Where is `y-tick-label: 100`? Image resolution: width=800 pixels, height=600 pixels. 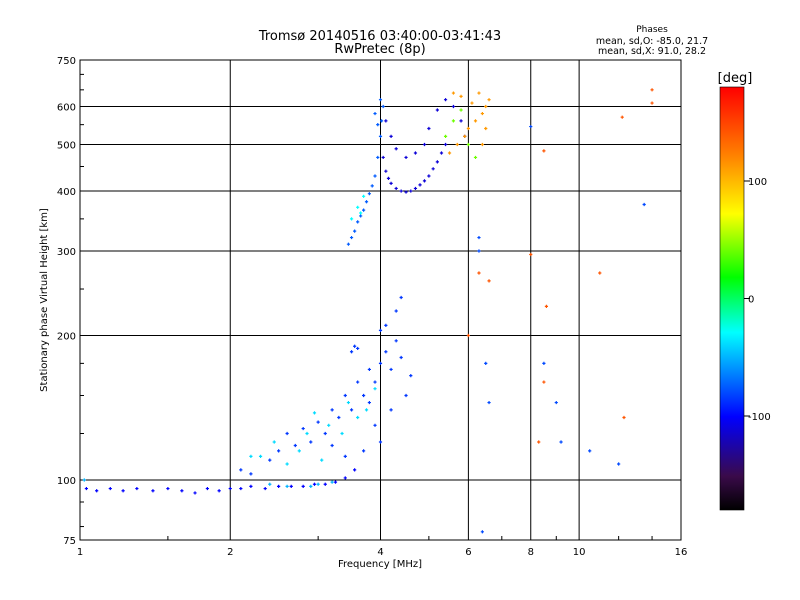 y-tick-label: 100 is located at coordinates (66, 481).